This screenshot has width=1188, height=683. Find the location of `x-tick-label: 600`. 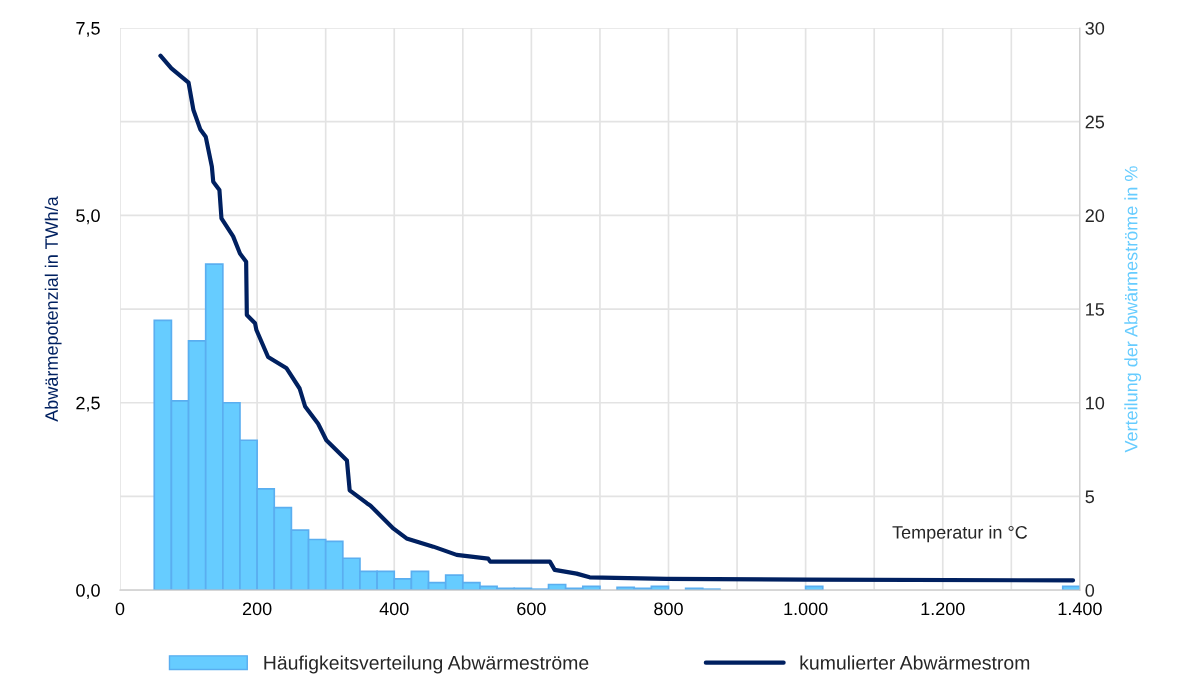

x-tick-label: 600 is located at coordinates (531, 609).